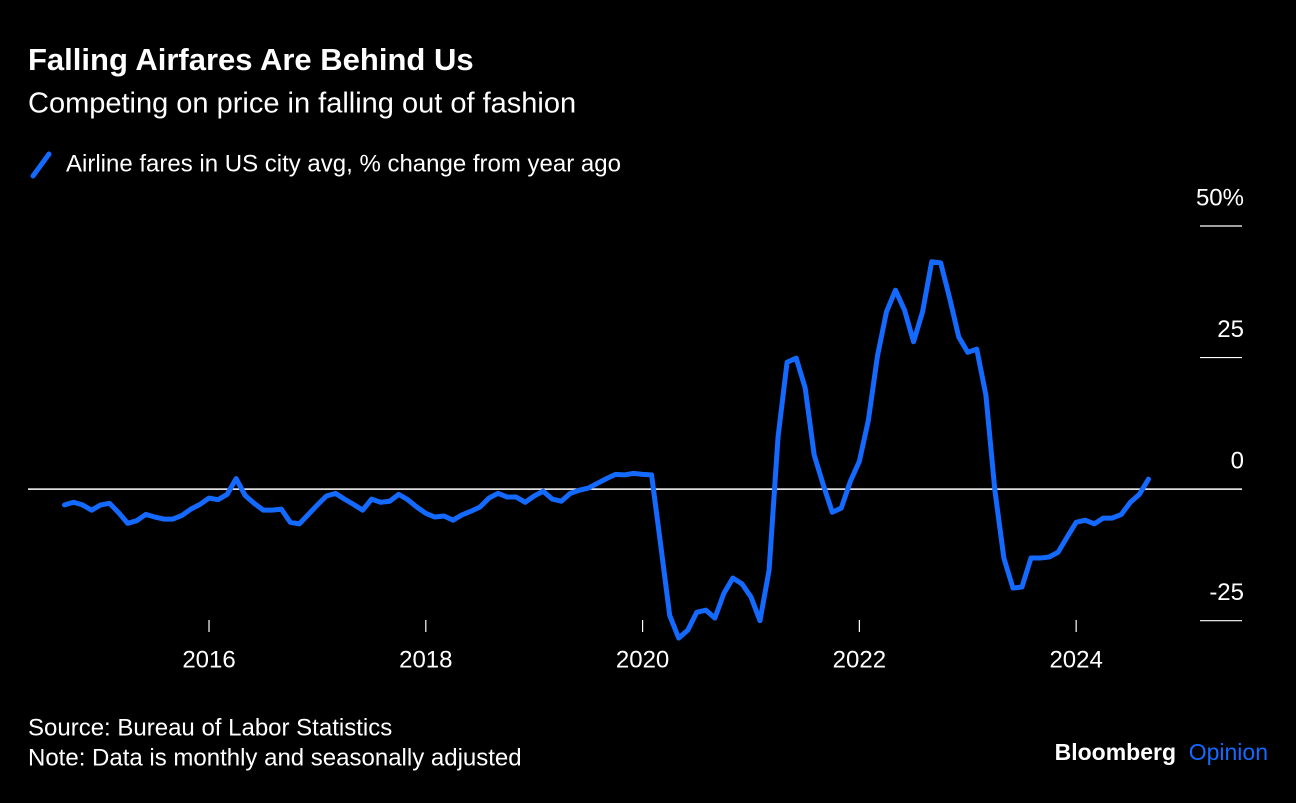 This screenshot has width=1296, height=803. What do you see at coordinates (642, 659) in the screenshot?
I see `x-tick-label: 2020` at bounding box center [642, 659].